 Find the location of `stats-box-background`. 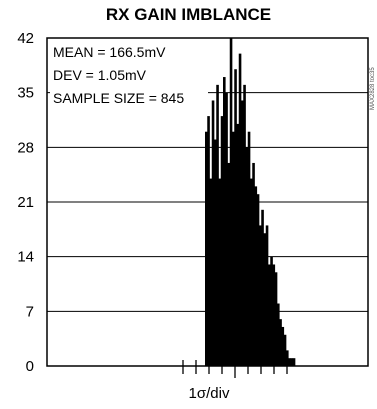

stats-box-background is located at coordinates (129, 75).